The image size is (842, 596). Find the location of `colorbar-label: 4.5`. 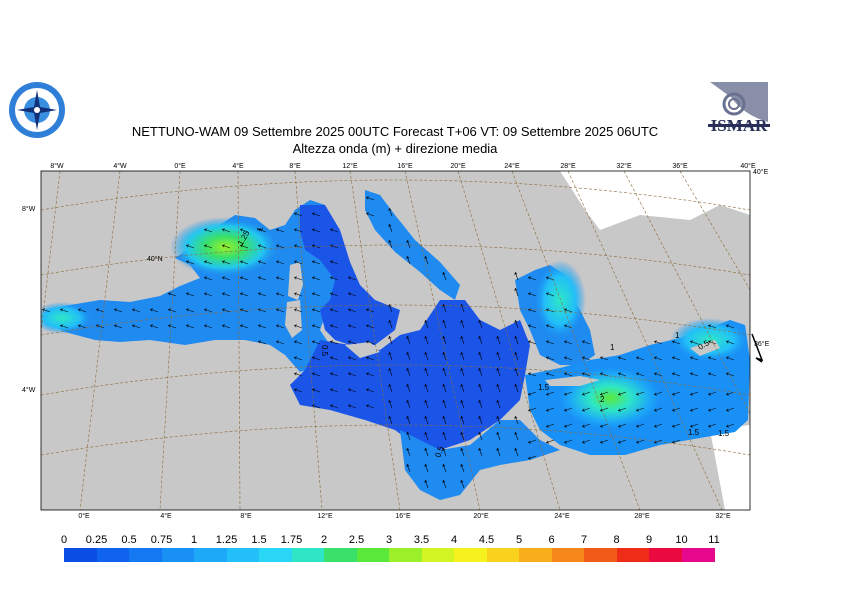

colorbar-label: 4.5 is located at coordinates (486, 540).